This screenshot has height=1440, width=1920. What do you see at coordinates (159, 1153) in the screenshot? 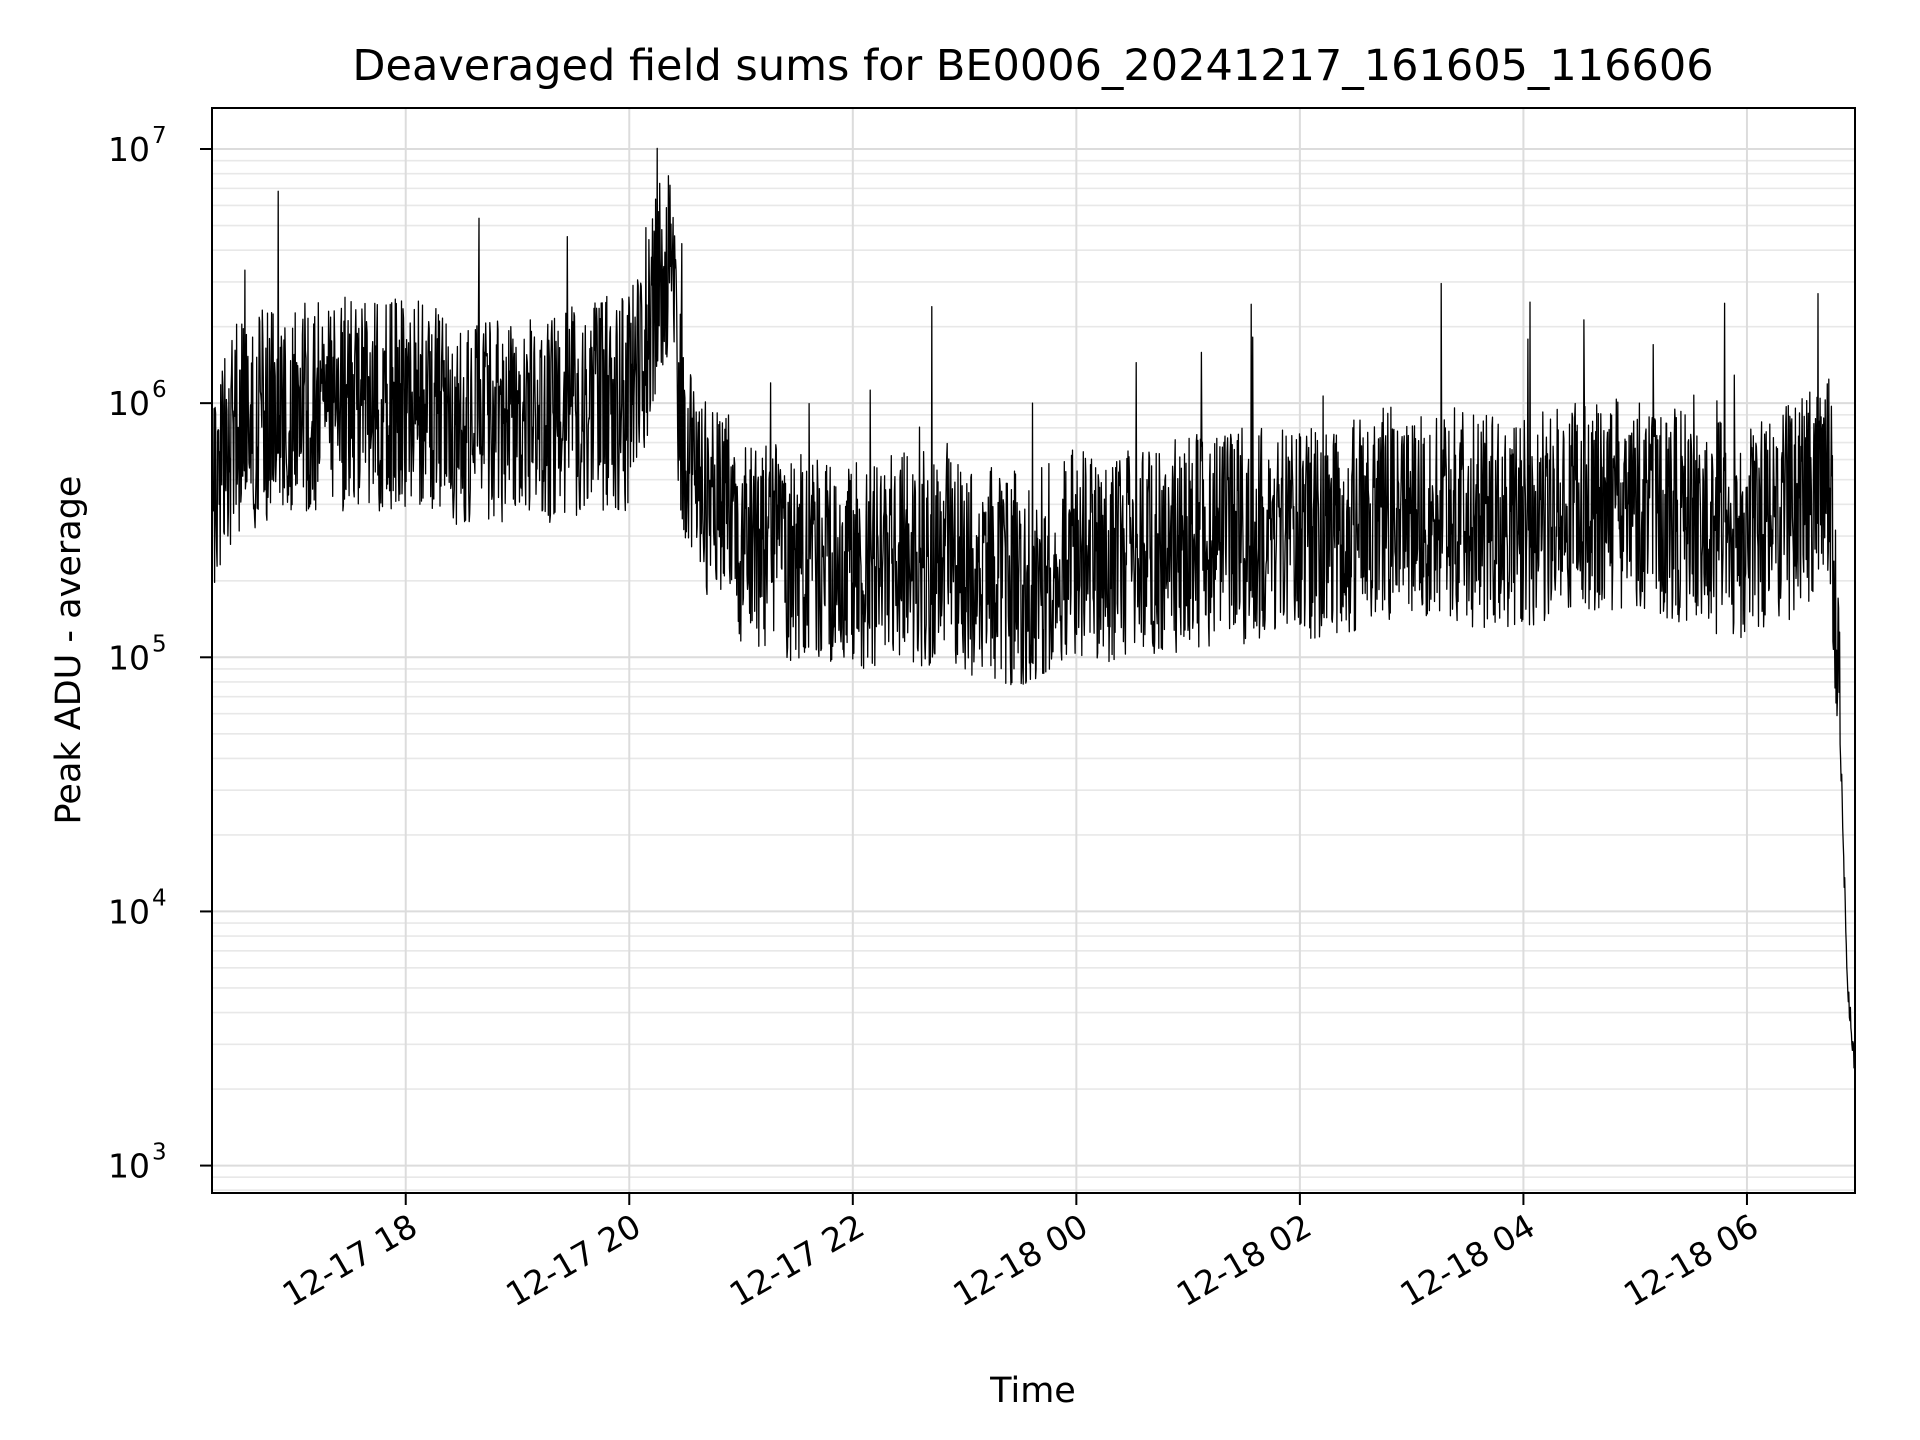
I see `y-tick-exponent: 3` at bounding box center [159, 1153].